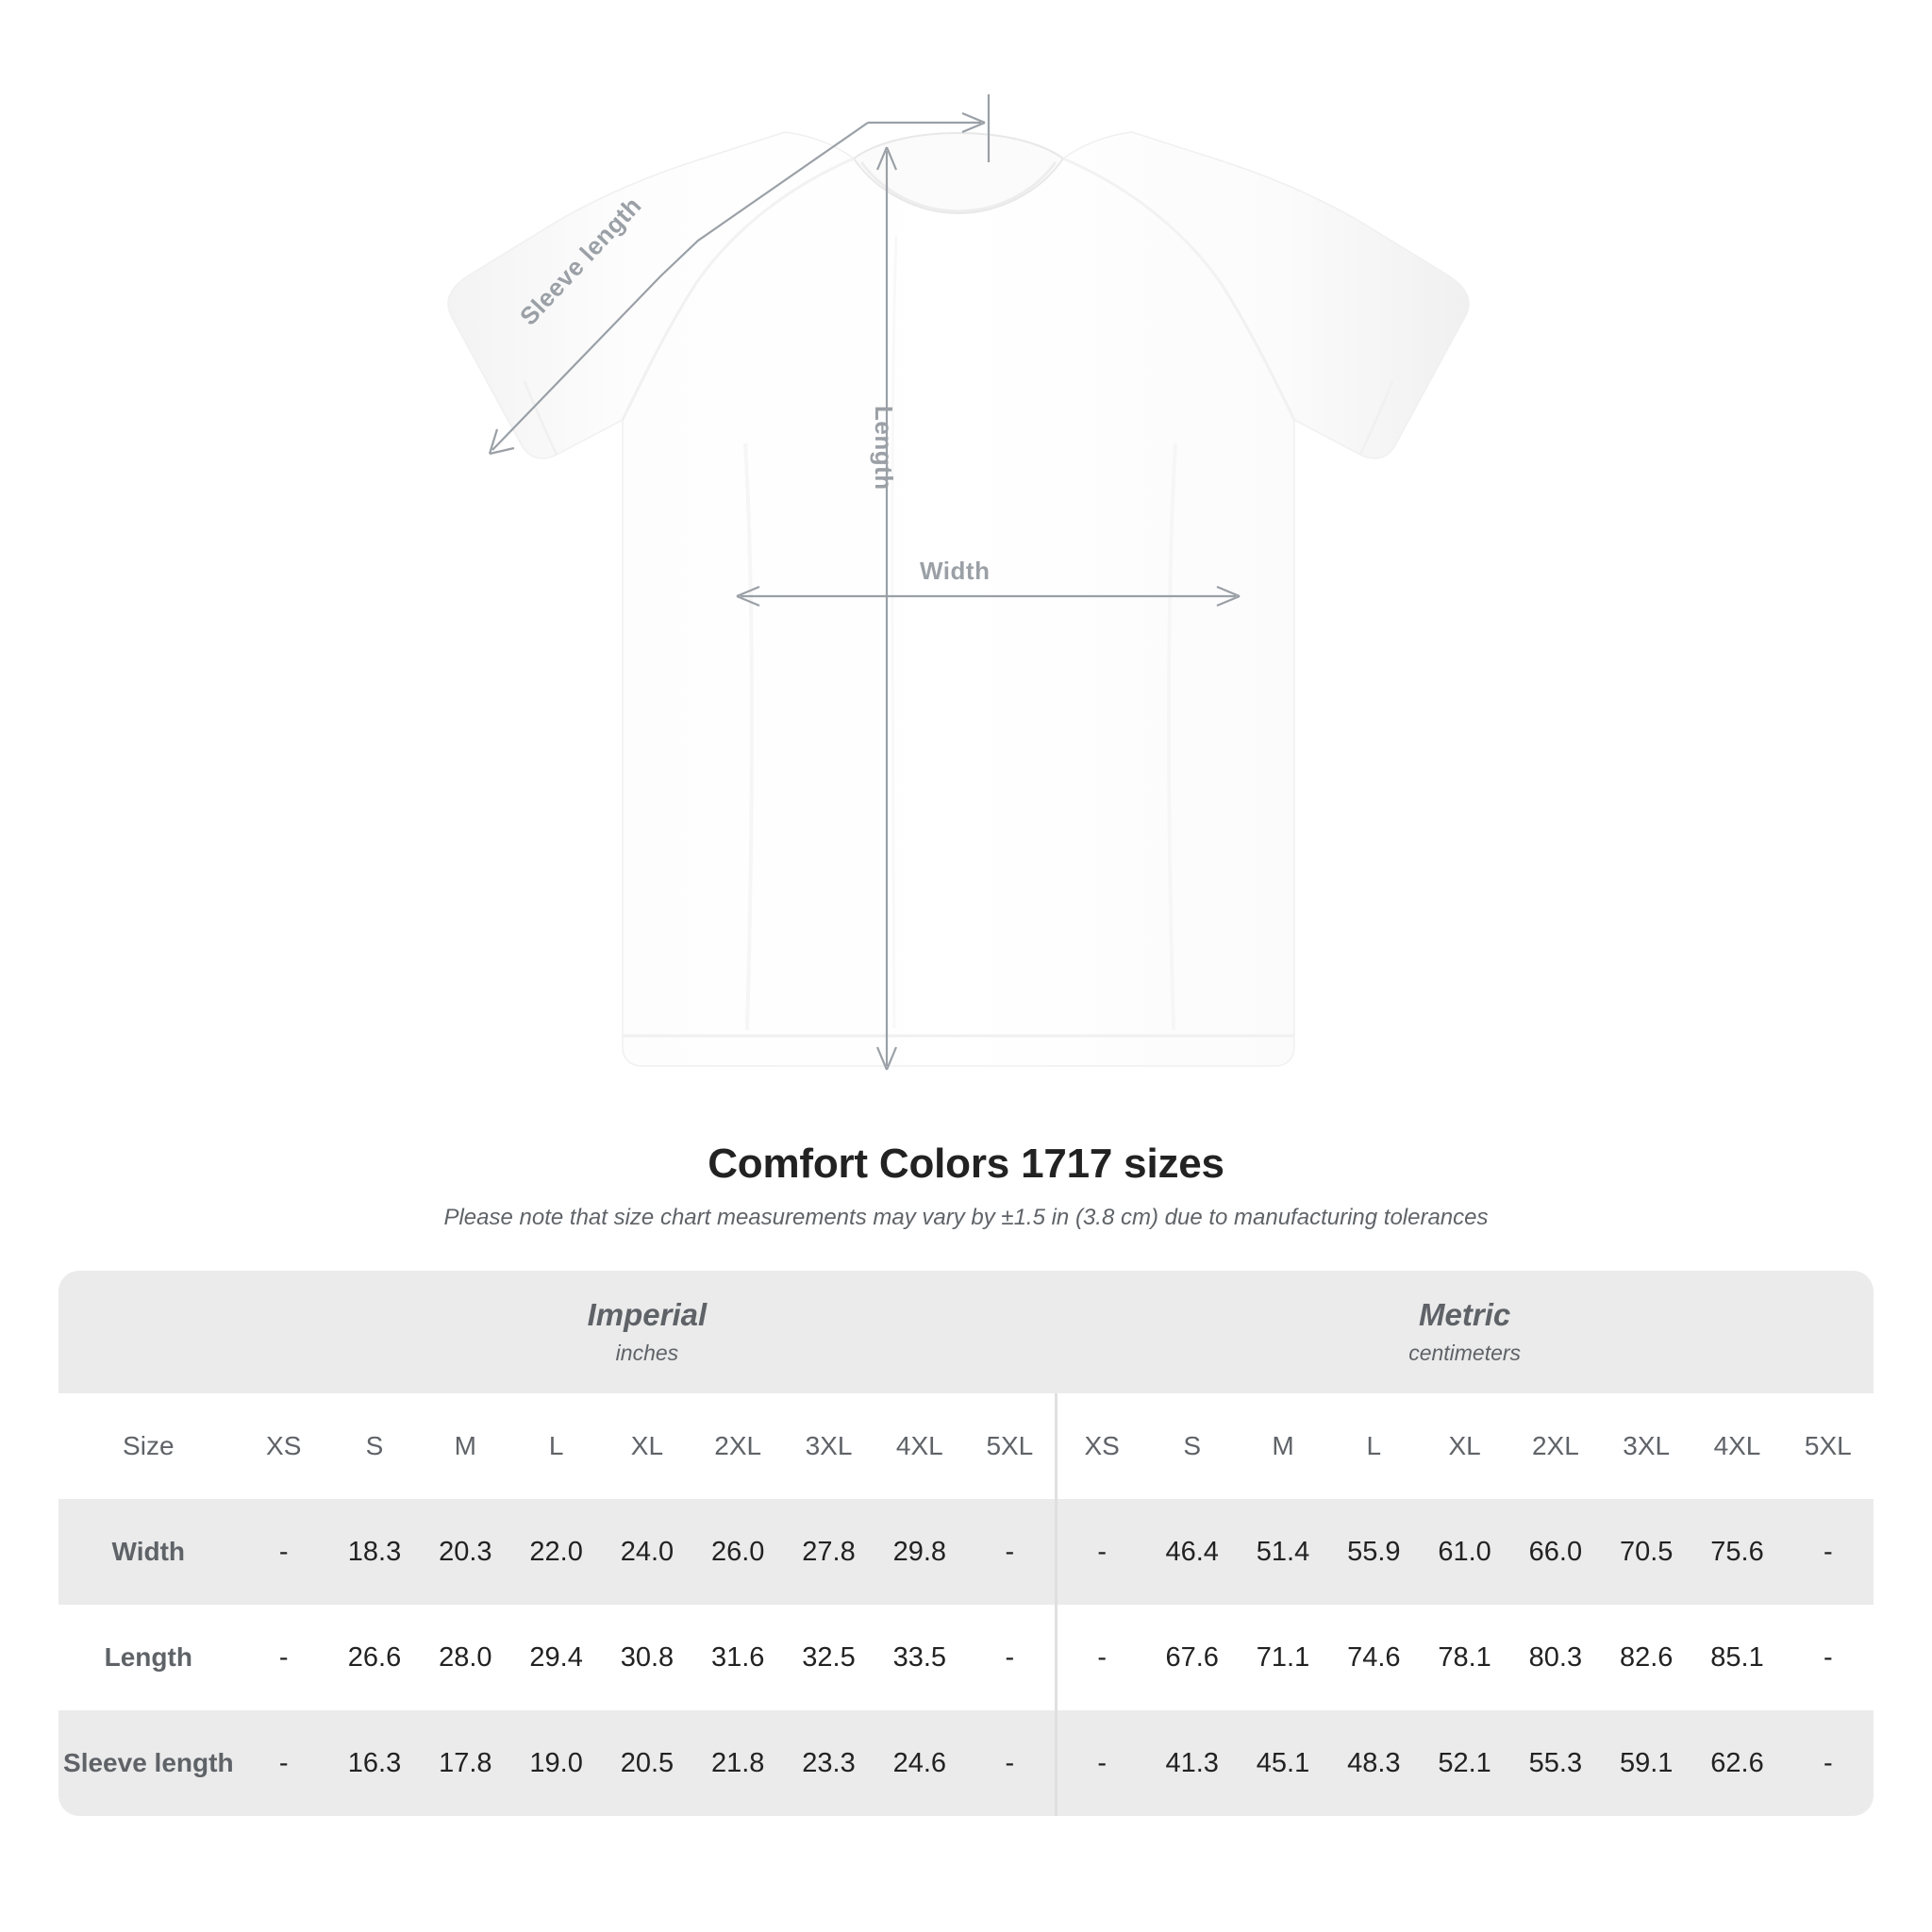  Describe the element at coordinates (1828, 1446) in the screenshot. I see `size-header-metric-5xl: 5XL` at that location.